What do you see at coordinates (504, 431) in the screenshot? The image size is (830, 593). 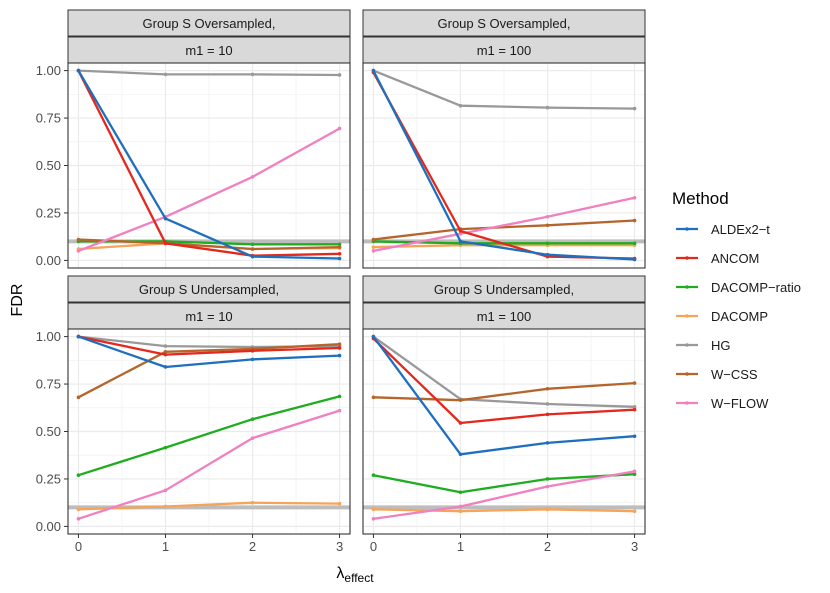 I see `plot-border` at bounding box center [504, 431].